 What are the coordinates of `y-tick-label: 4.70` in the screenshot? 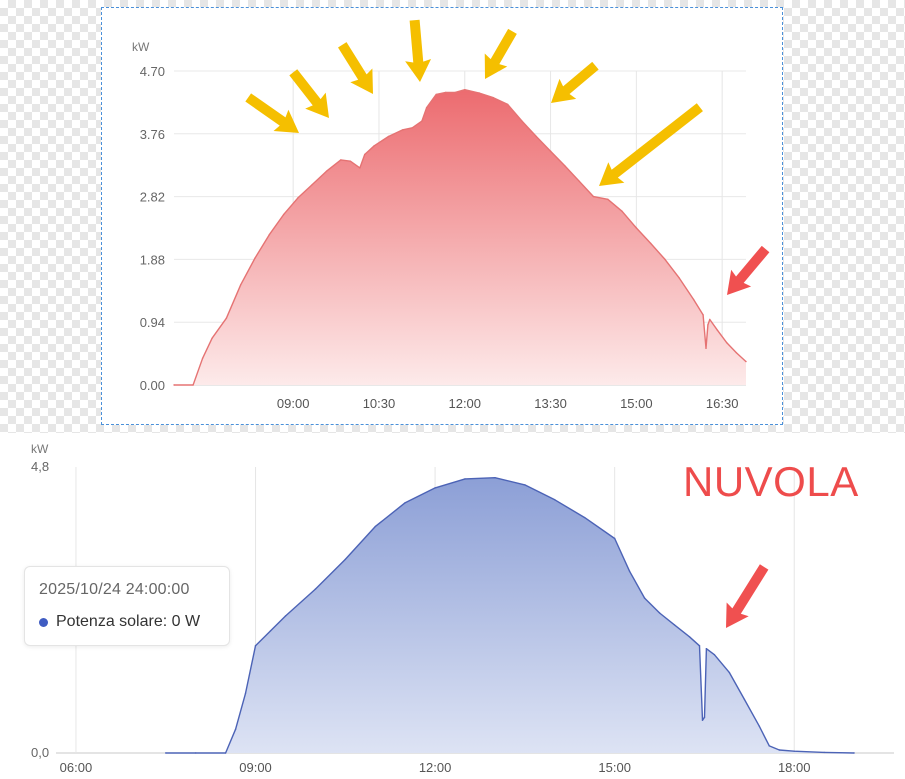 It's located at (152, 71).